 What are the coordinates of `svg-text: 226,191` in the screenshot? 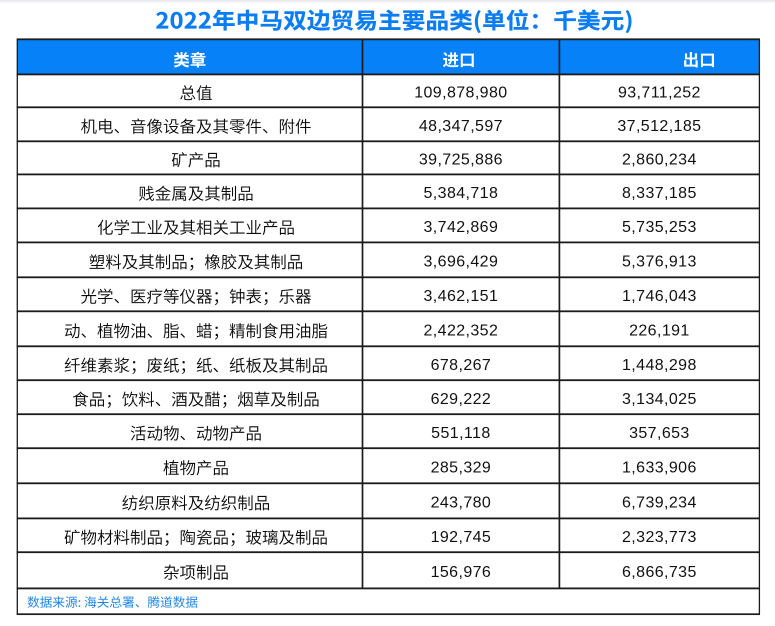 It's located at (659, 330).